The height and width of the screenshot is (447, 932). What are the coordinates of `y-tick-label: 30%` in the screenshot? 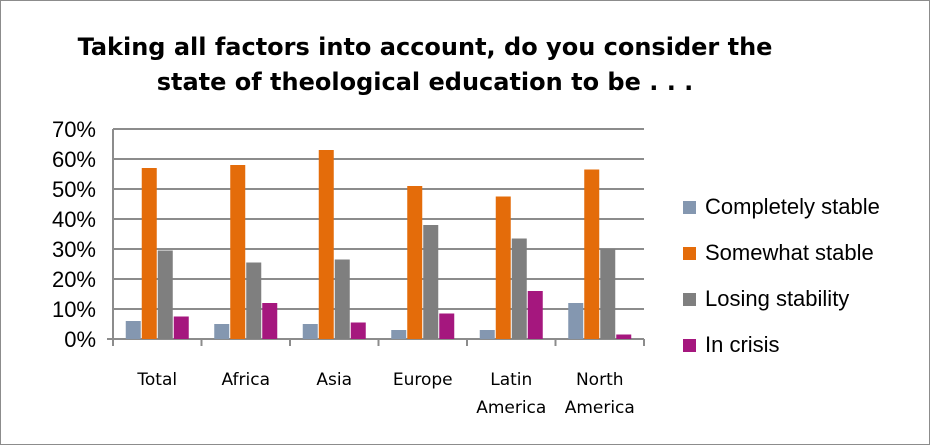 It's located at (74, 249).